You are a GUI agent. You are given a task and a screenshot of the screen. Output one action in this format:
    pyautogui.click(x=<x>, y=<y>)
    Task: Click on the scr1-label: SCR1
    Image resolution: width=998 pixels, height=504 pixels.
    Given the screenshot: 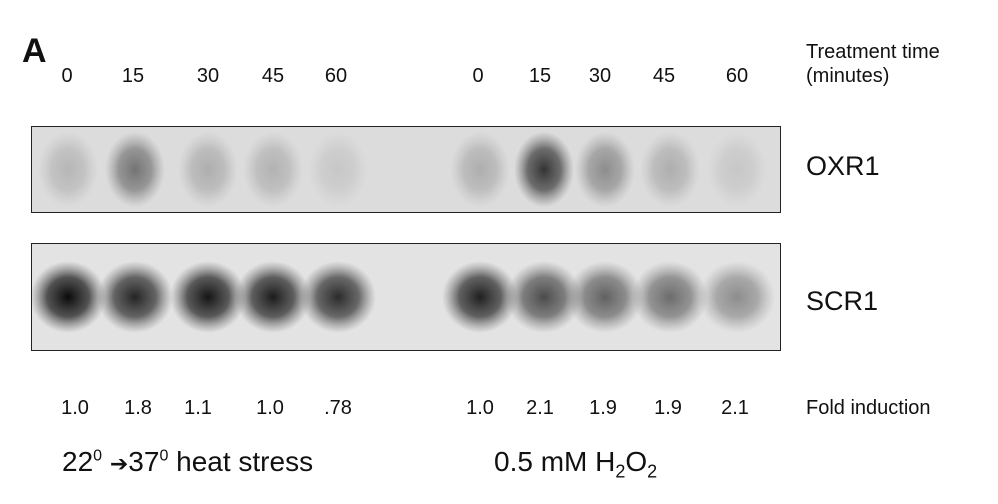 What is the action you would take?
    pyautogui.click(x=842, y=301)
    